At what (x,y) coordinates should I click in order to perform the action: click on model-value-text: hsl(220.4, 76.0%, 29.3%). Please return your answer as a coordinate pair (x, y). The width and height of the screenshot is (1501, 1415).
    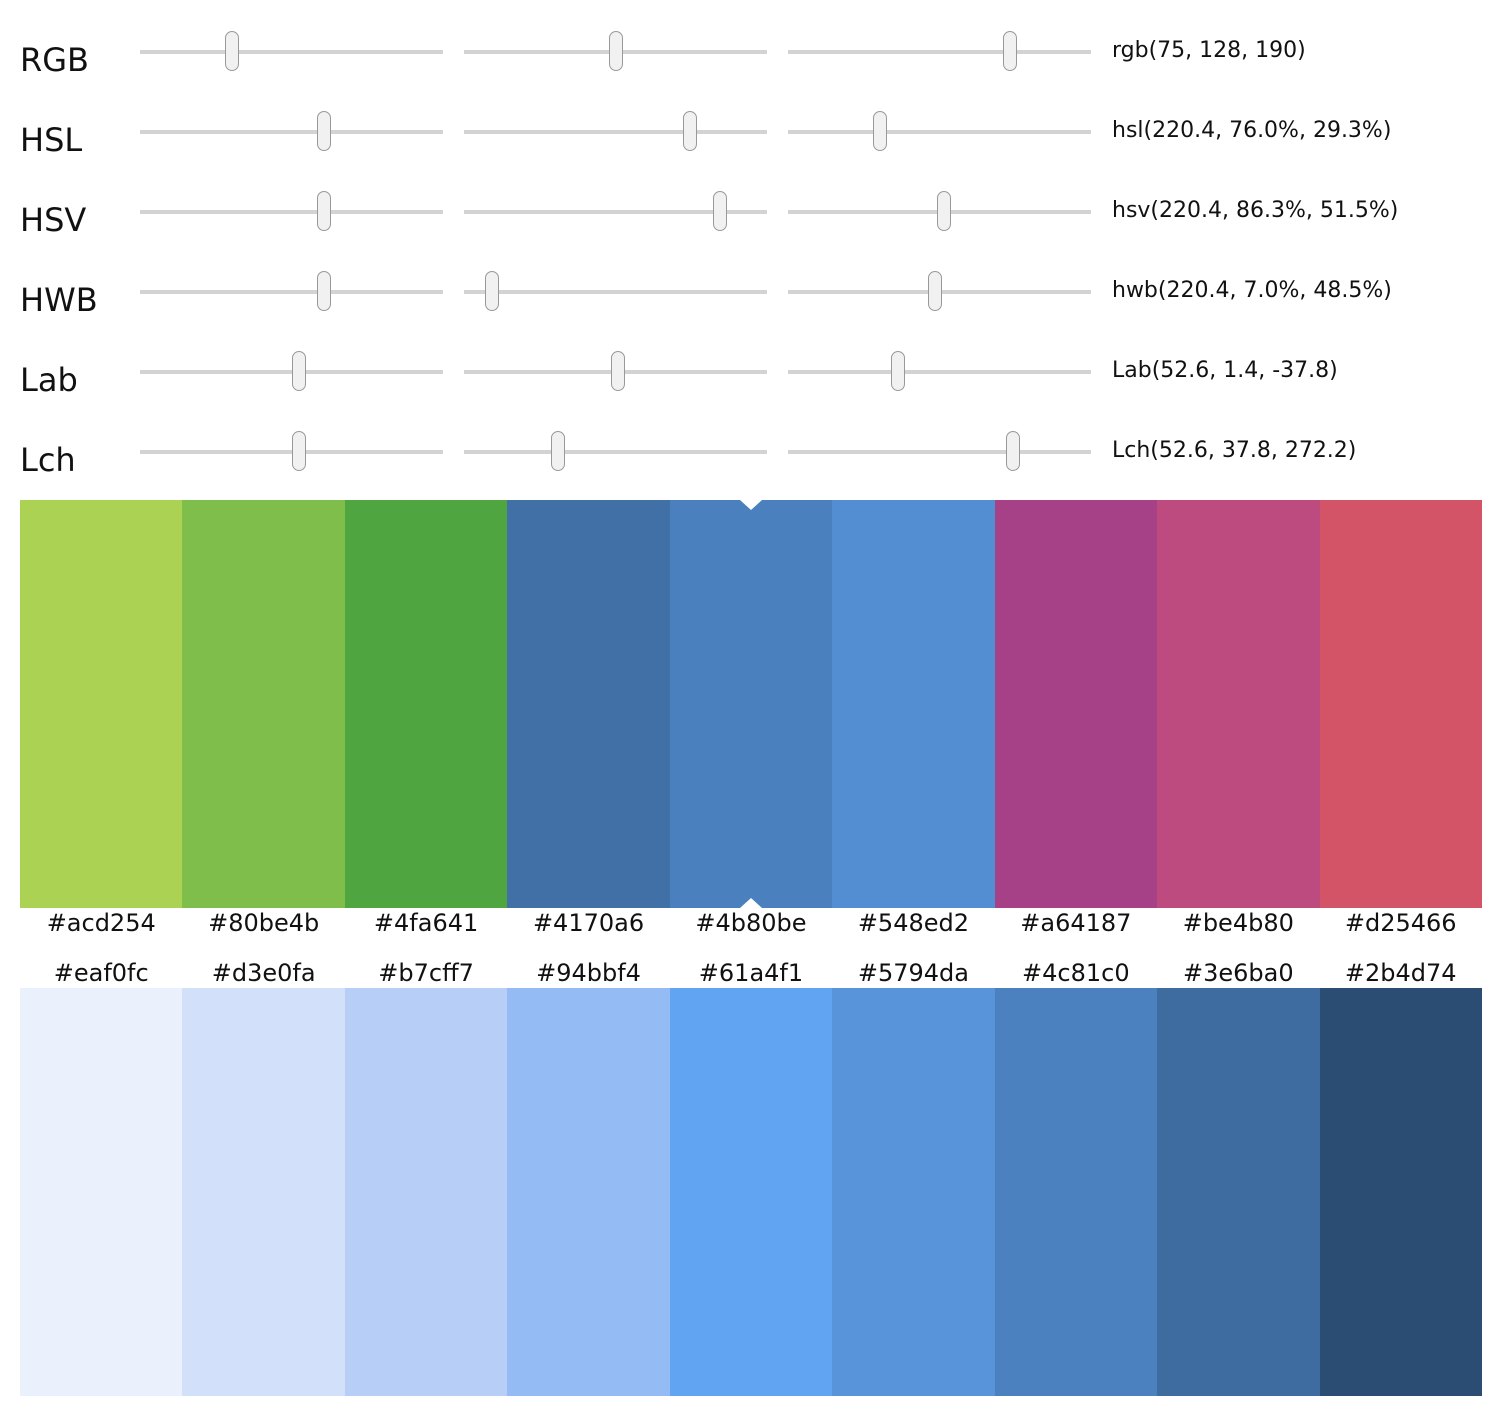
    Looking at the image, I should click on (1252, 130).